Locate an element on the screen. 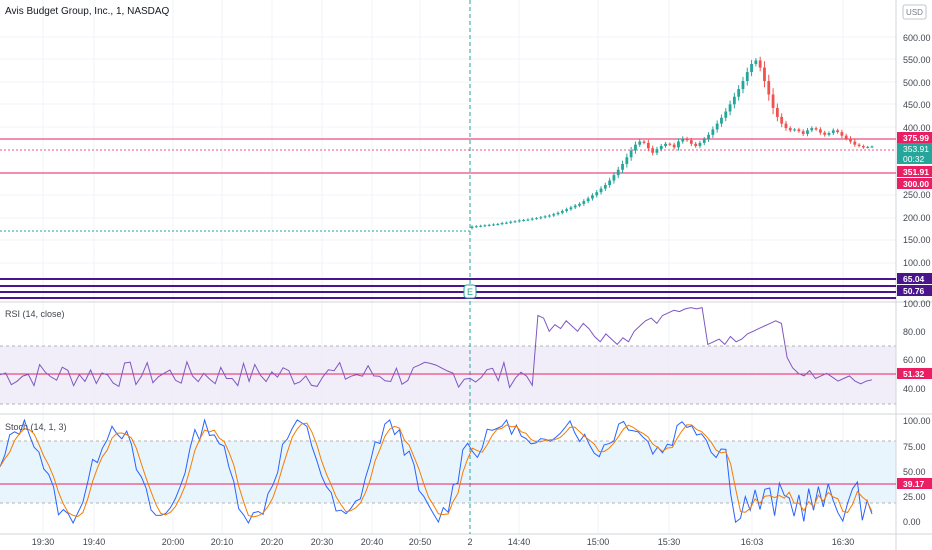 Image resolution: width=932 pixels, height=550 pixels. time-tick: 19:40 is located at coordinates (94, 542).